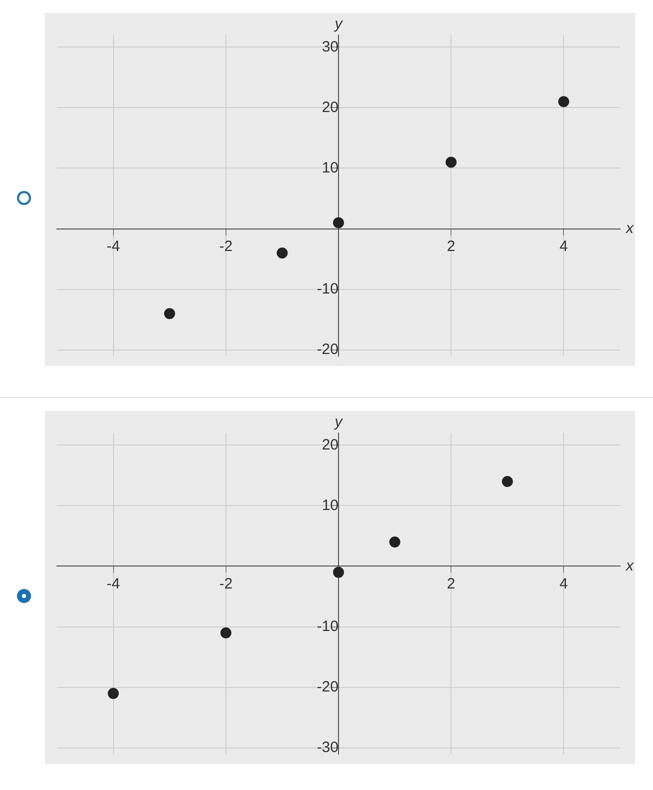  Describe the element at coordinates (327, 747) in the screenshot. I see `y-tick-label: -30` at that location.